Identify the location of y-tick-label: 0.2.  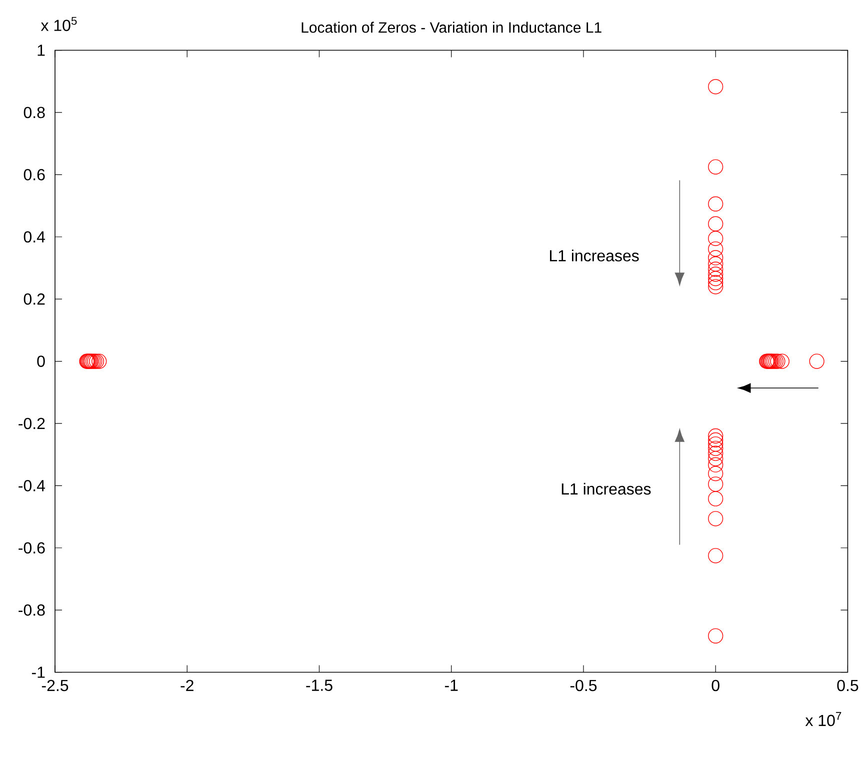
(34, 299).